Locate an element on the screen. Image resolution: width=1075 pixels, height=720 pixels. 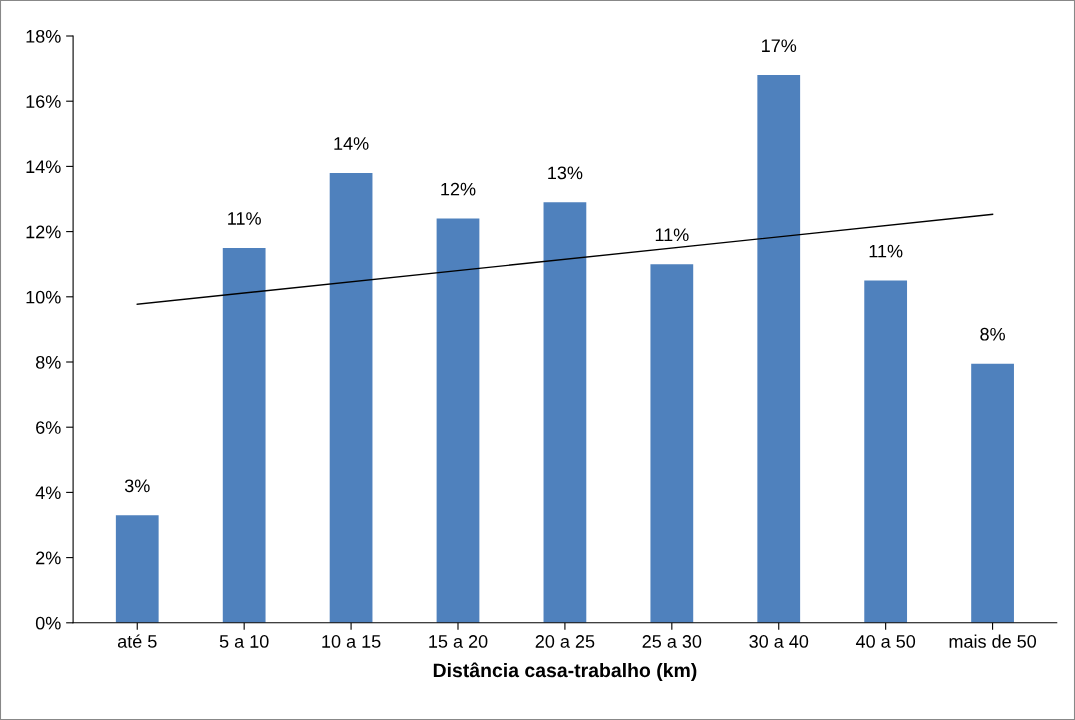
y-tick-label: 12% is located at coordinates (43, 232).